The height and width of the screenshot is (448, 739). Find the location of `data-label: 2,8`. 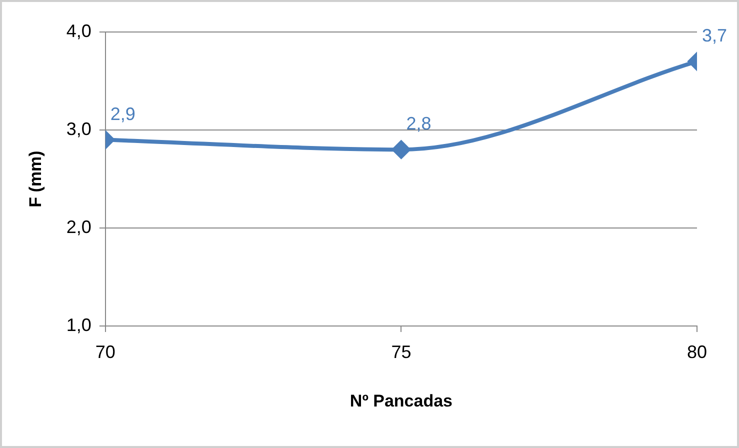

data-label: 2,8 is located at coordinates (419, 124).